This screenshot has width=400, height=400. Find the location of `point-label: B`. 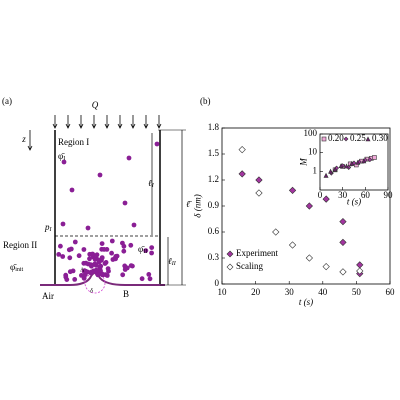

point-label: B is located at coordinates (126, 294).